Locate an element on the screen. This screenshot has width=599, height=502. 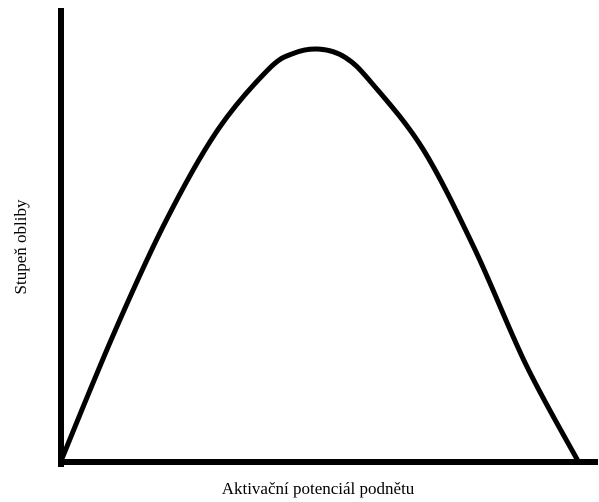
y-axis-label: Stupeň obliby is located at coordinates (20, 246).